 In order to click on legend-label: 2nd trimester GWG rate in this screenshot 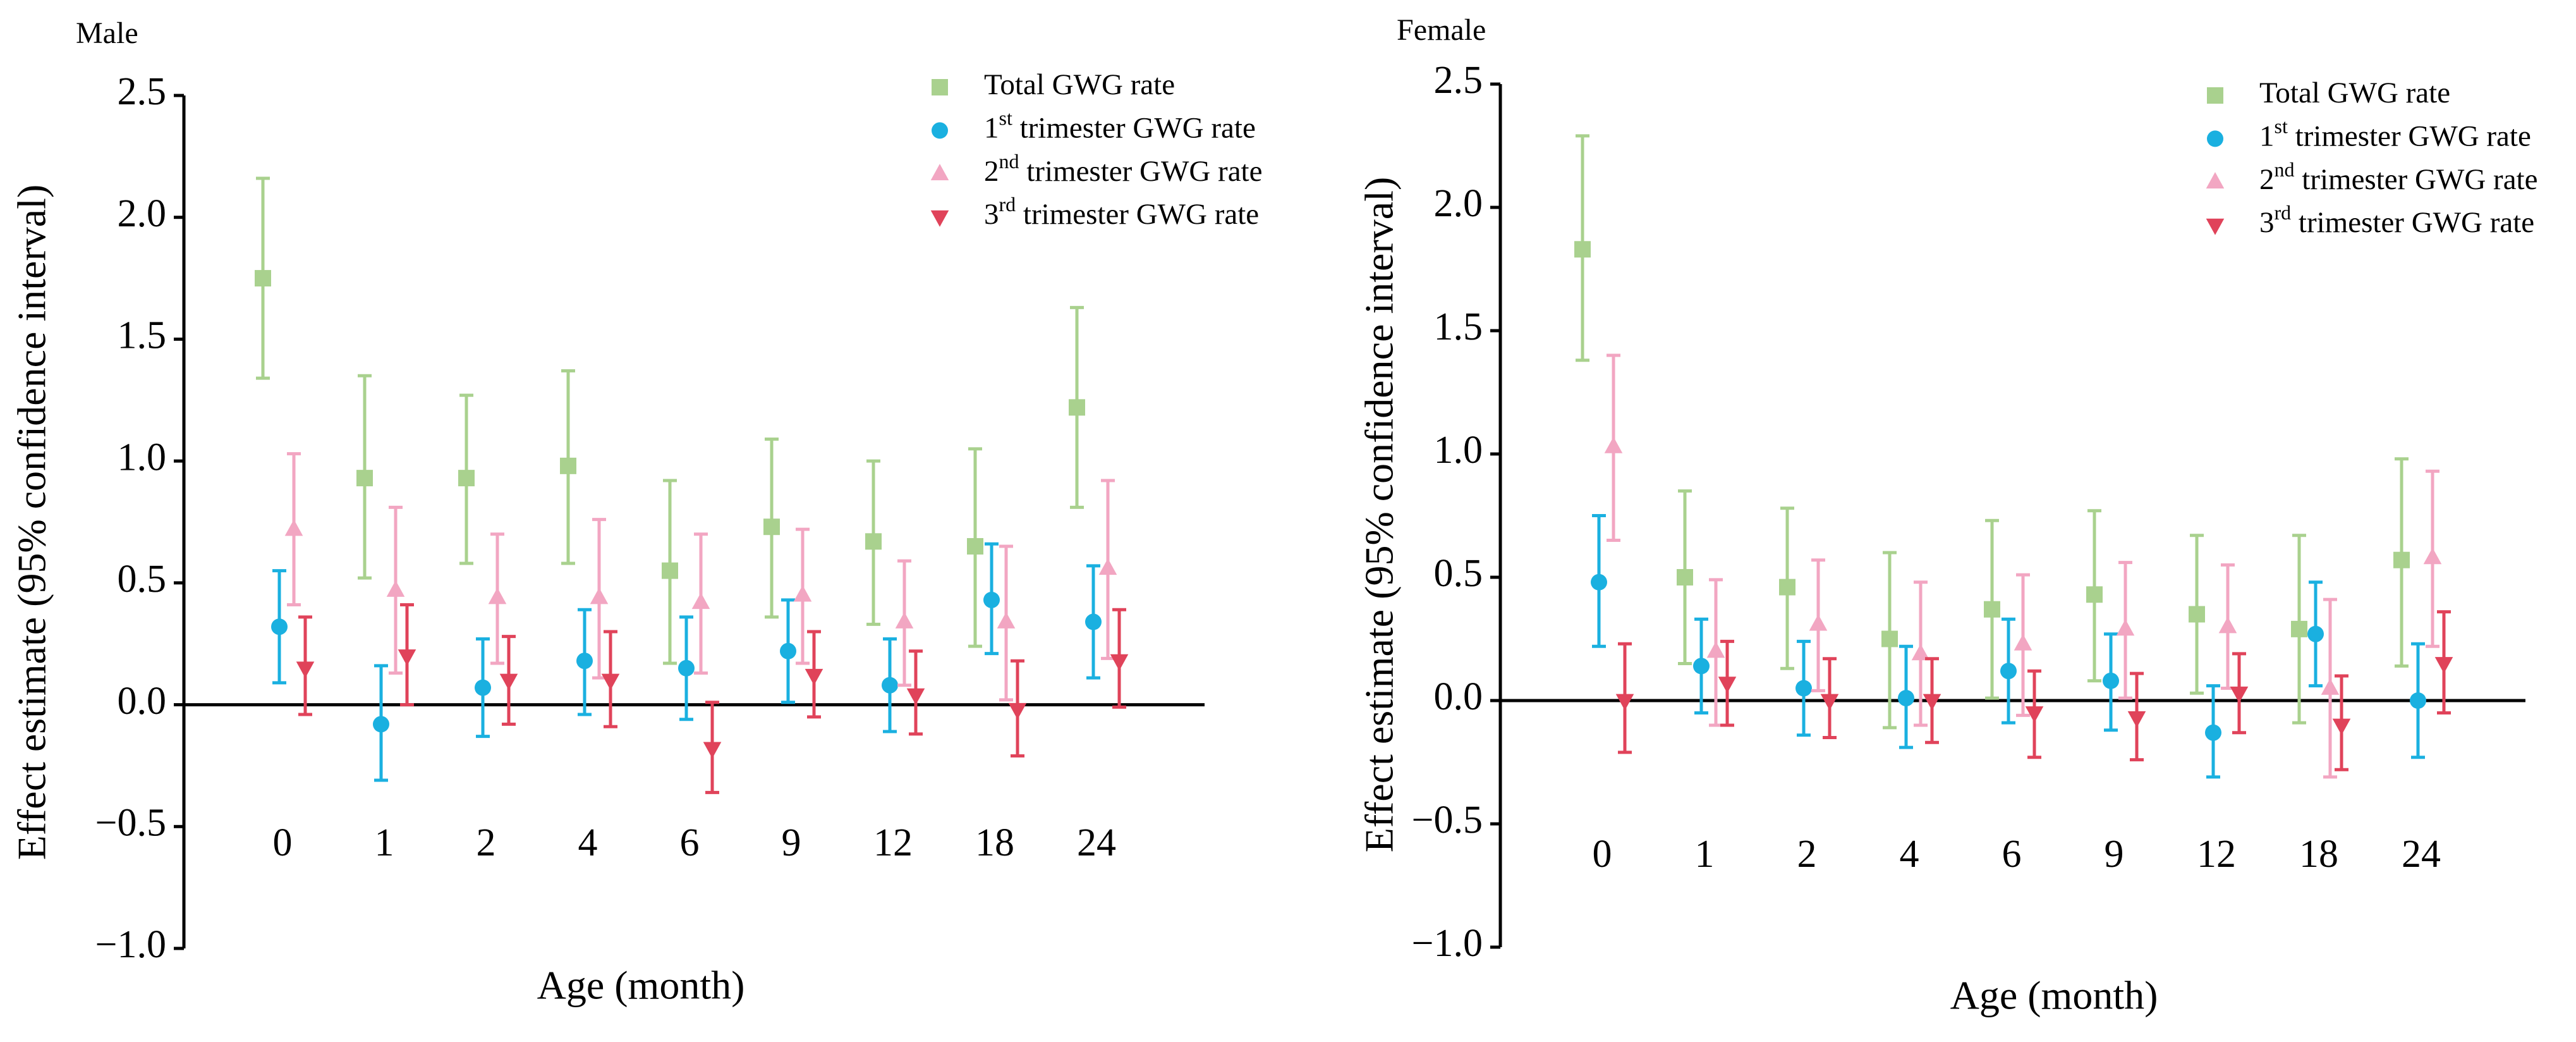, I will do `click(2398, 176)`.